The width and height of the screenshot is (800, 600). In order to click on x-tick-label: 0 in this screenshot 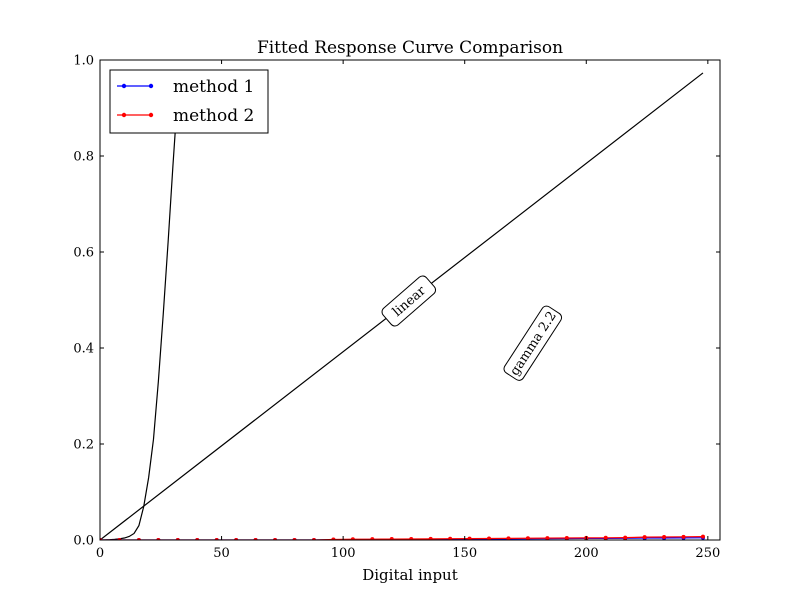, I will do `click(100, 553)`.